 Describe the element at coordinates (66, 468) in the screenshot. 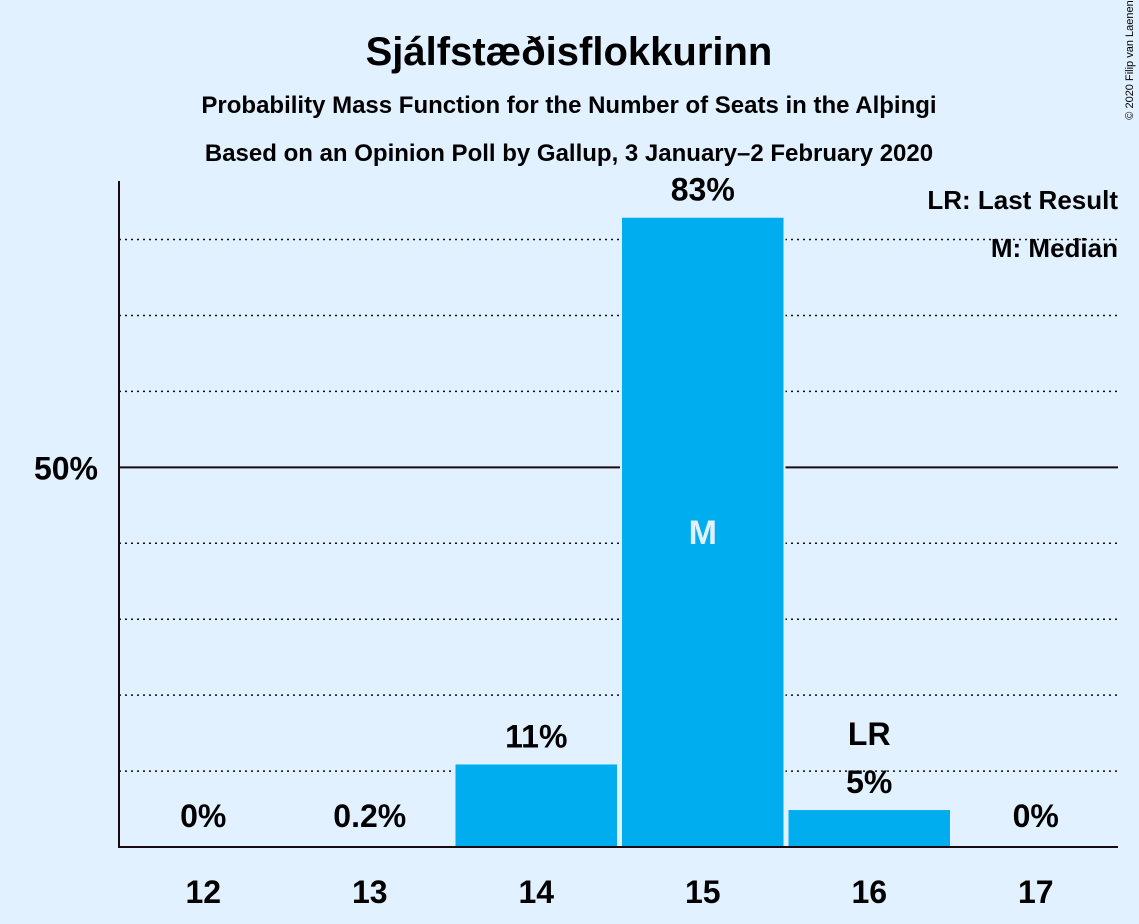

I see `y-tick-label-50: 50%` at that location.